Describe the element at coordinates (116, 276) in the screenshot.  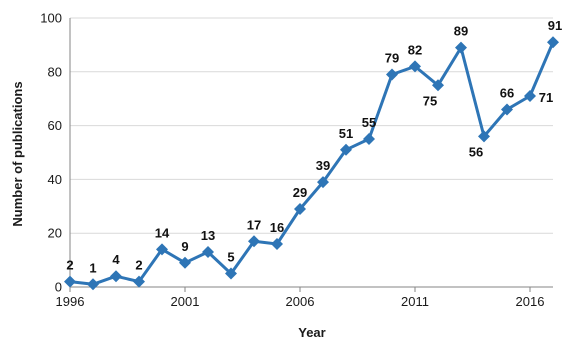
I see `data-point-1998` at that location.